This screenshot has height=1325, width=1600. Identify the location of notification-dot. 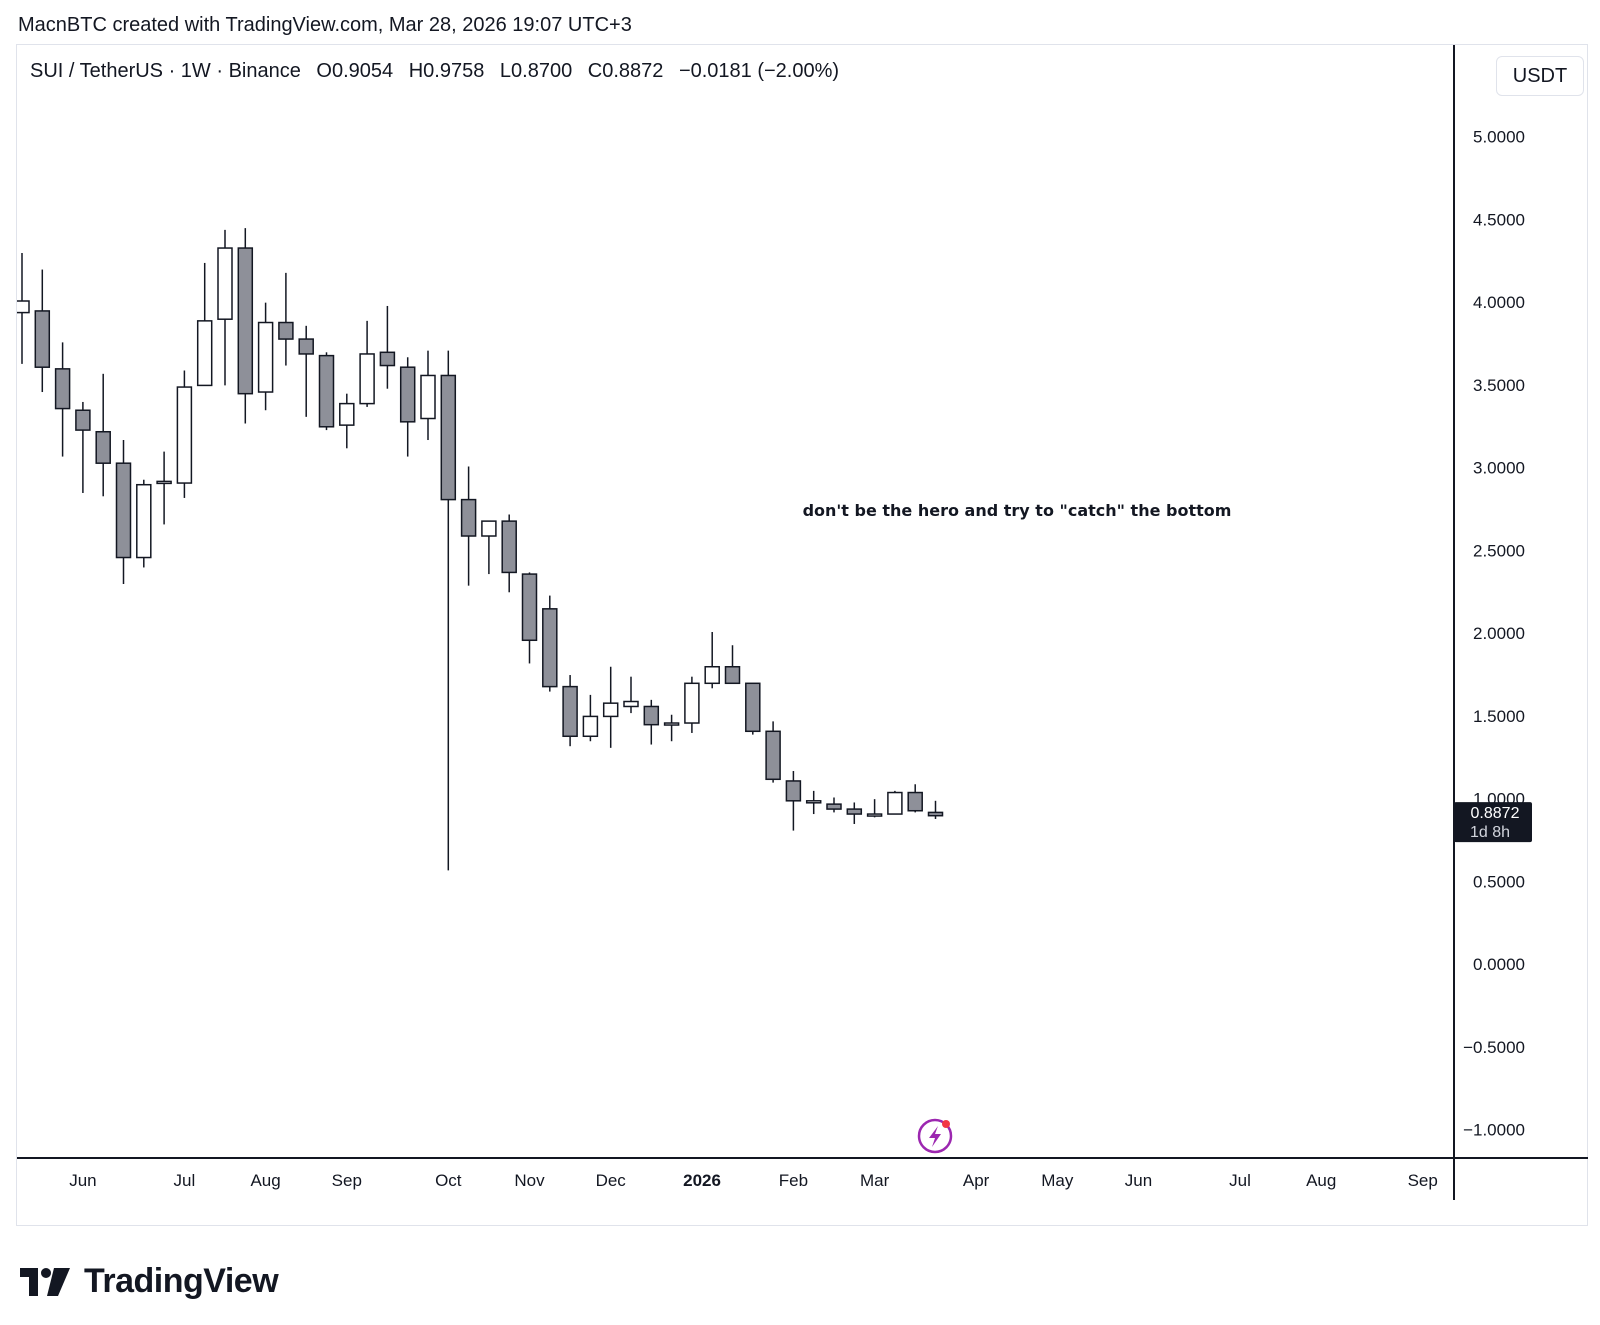
(946, 1124).